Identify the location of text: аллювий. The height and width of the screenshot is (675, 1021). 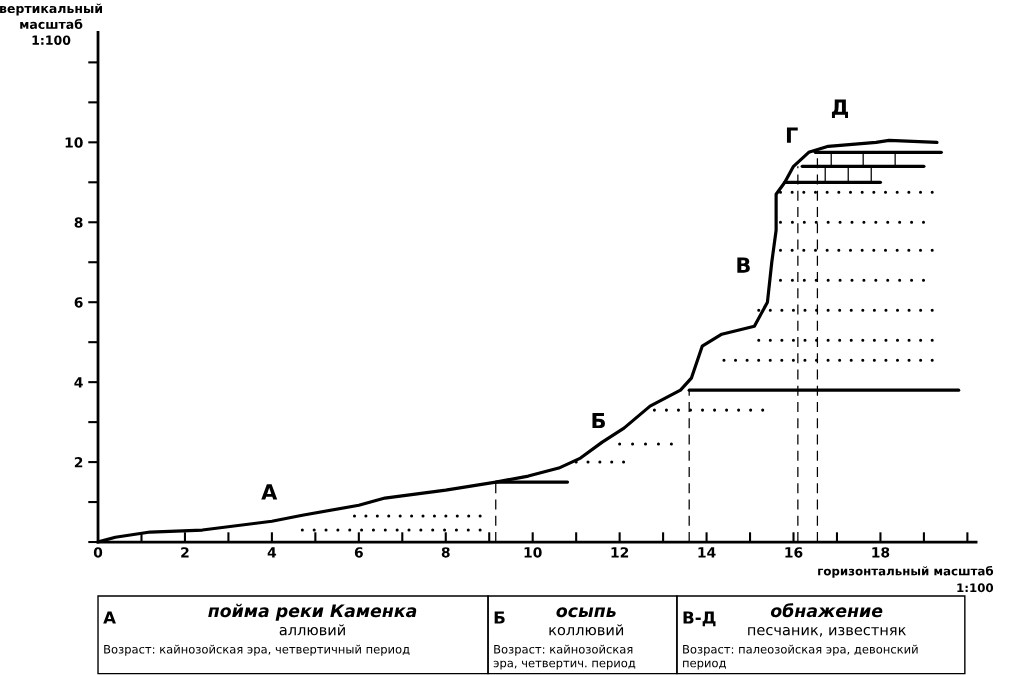
(312, 630).